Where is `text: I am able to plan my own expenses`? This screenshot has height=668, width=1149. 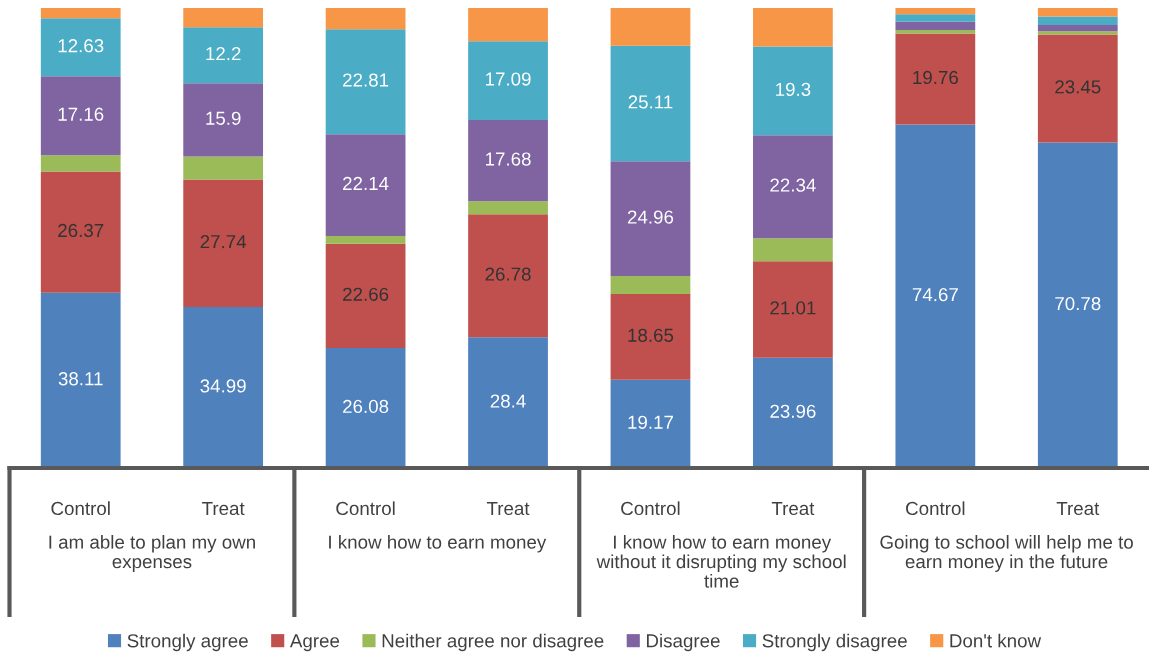
text: I am able to plan my own expenses is located at coordinates (152, 553).